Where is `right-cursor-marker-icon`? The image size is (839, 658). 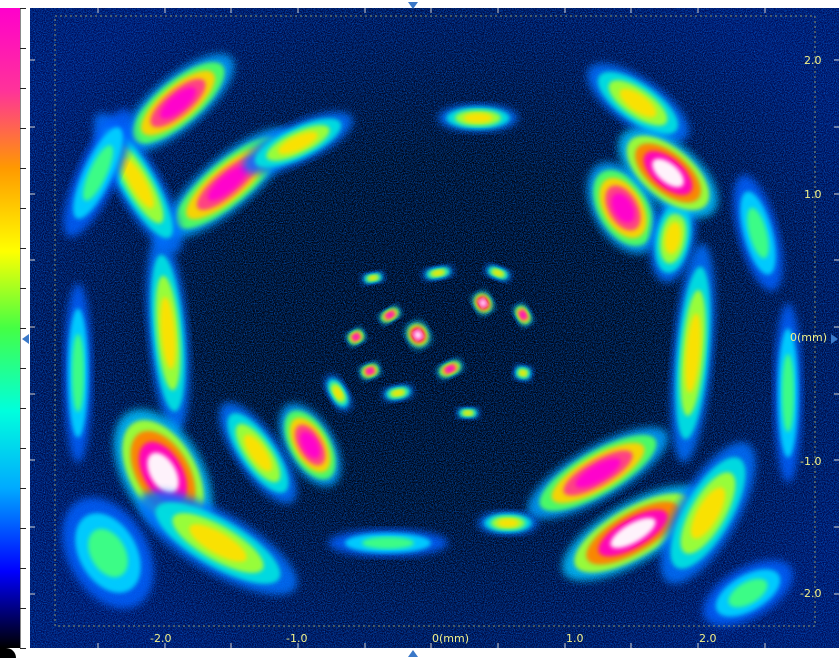 right-cursor-marker-icon is located at coordinates (834, 339).